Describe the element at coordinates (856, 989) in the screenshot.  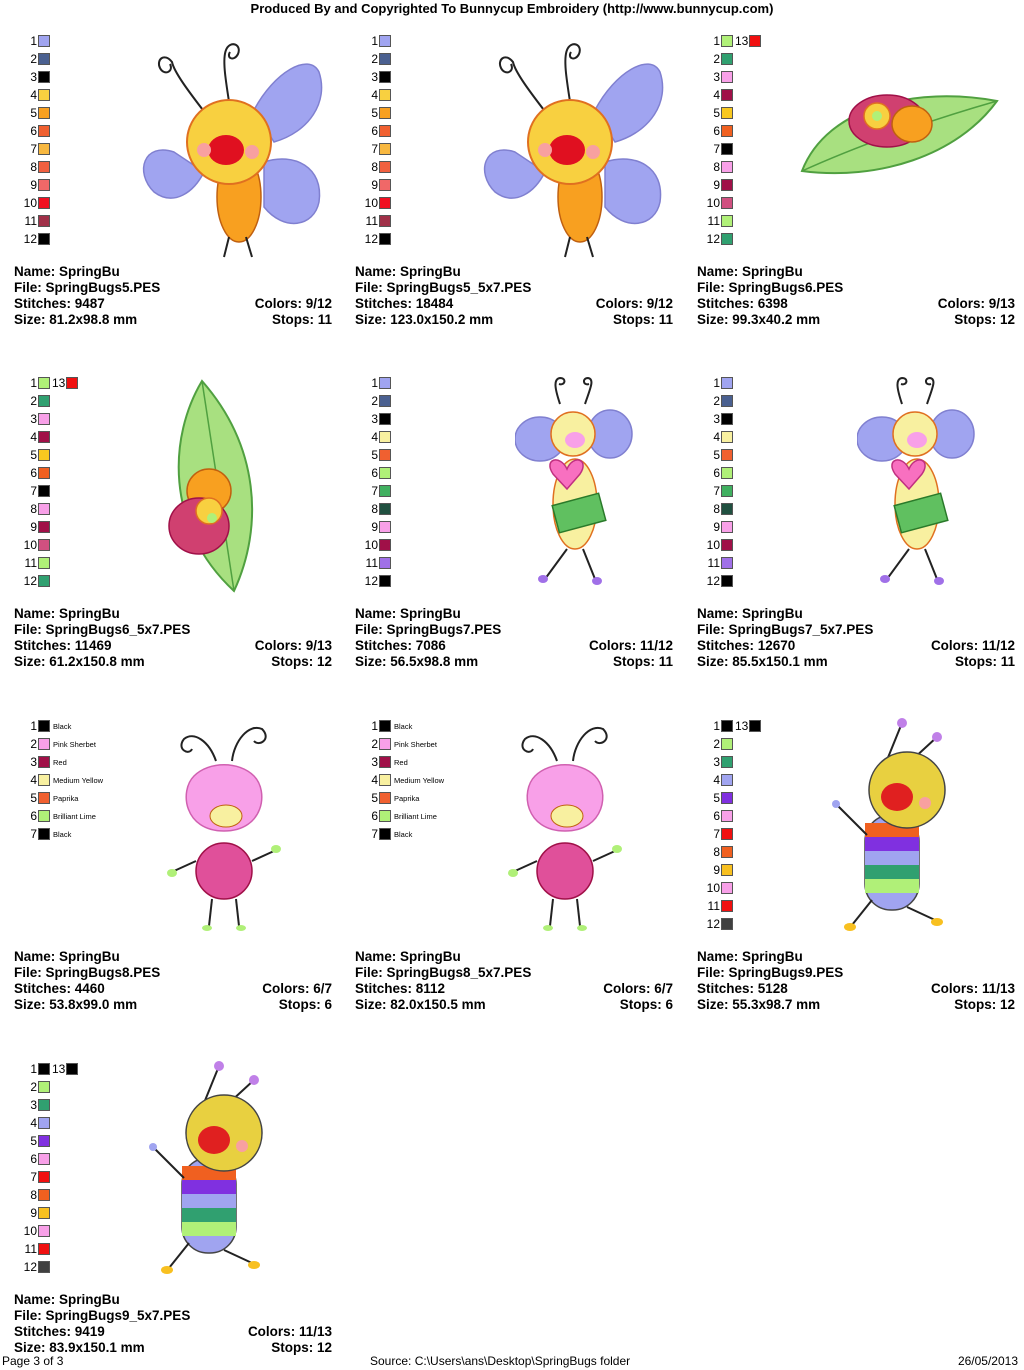
I see `stitch-count-line: Stitches: 5128 Colors: 11/13` at that location.